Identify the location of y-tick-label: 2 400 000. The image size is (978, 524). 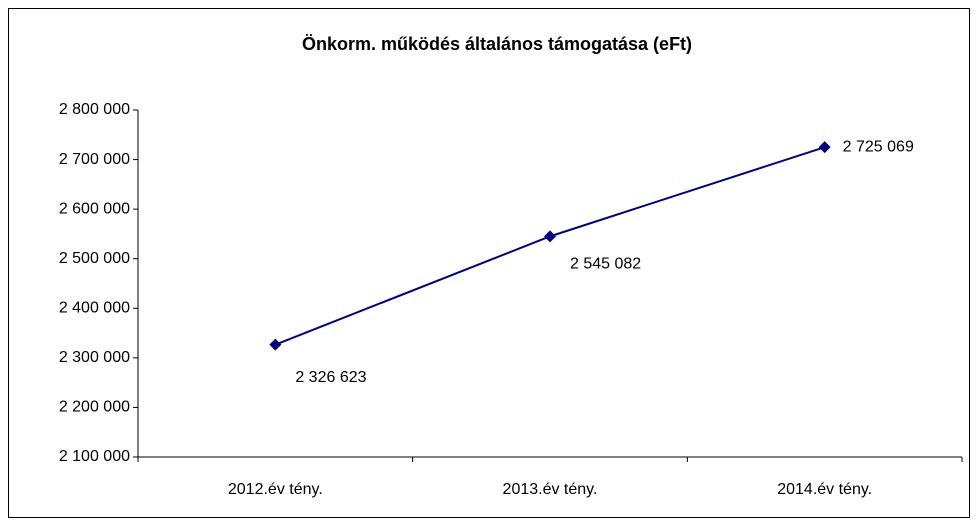
(94, 308).